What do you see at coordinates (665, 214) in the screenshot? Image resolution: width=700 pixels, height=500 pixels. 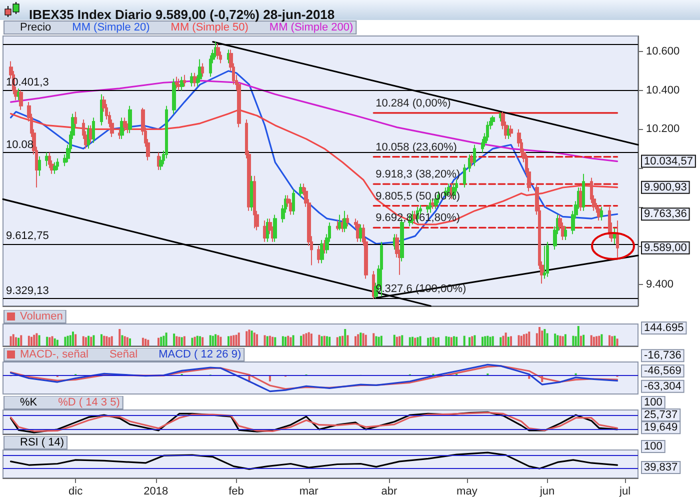 I see `annotation: 9.763,36` at bounding box center [665, 214].